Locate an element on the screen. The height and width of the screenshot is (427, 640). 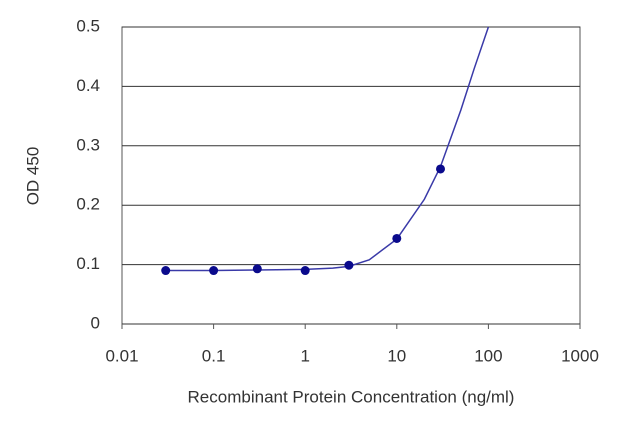
x-tick-label: 0.01 is located at coordinates (121, 355).